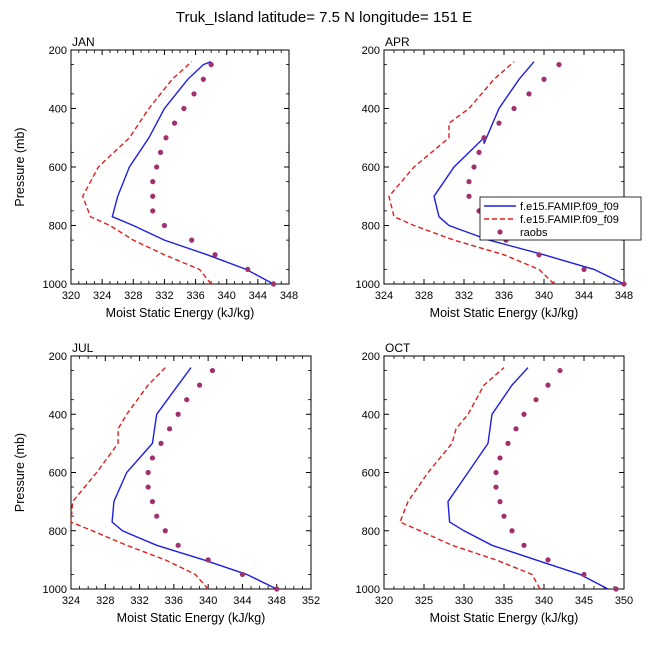 Image resolution: width=648 pixels, height=648 pixels. Describe the element at coordinates (569, 220) in the screenshot. I see `legend-label: f.e15.FAMIP.f09_f09` at that location.